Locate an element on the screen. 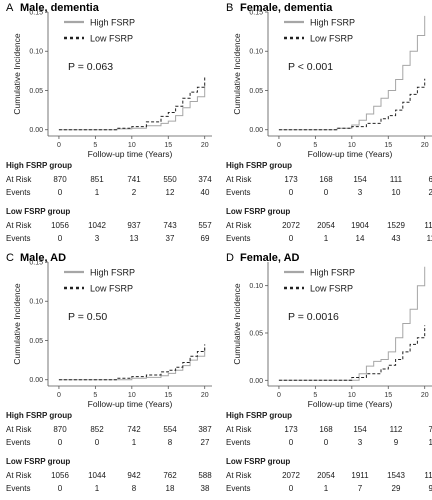  panel-letter: B is located at coordinates (229, 8).